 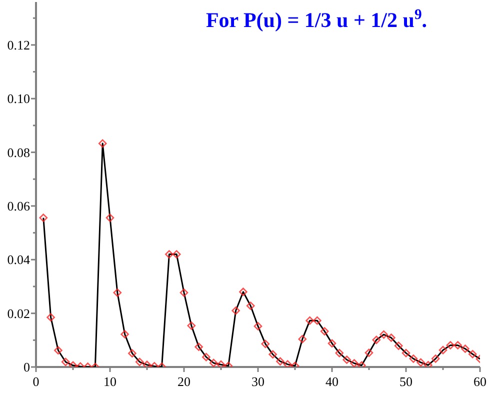 I want to click on x-tick-label: 60, so click(x=480, y=381).